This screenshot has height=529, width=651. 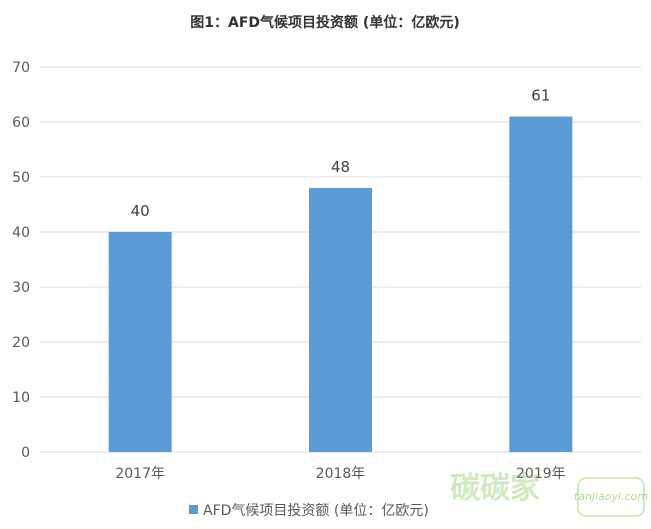 What do you see at coordinates (324, 22) in the screenshot?
I see `chart-title: 图1：AFD气候项目投资额 (单位：亿欧元)` at bounding box center [324, 22].